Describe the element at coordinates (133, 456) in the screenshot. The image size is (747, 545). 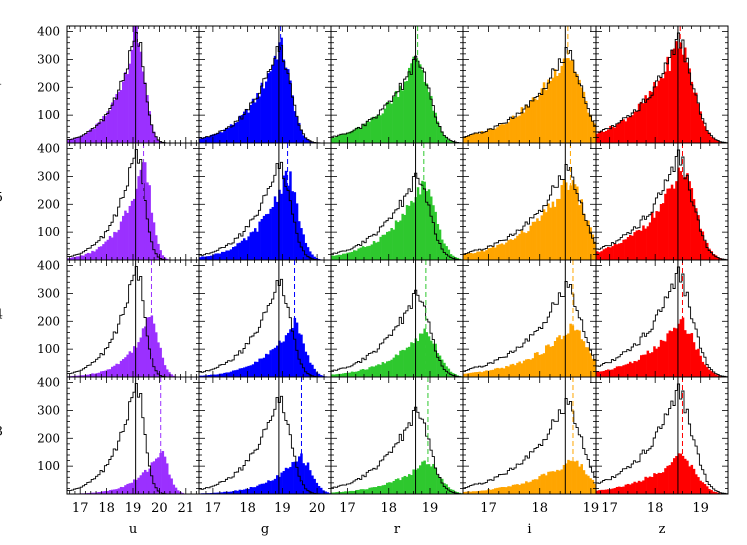
I see `panel-u-row-3: 17 18 19 20 21 u` at that location.